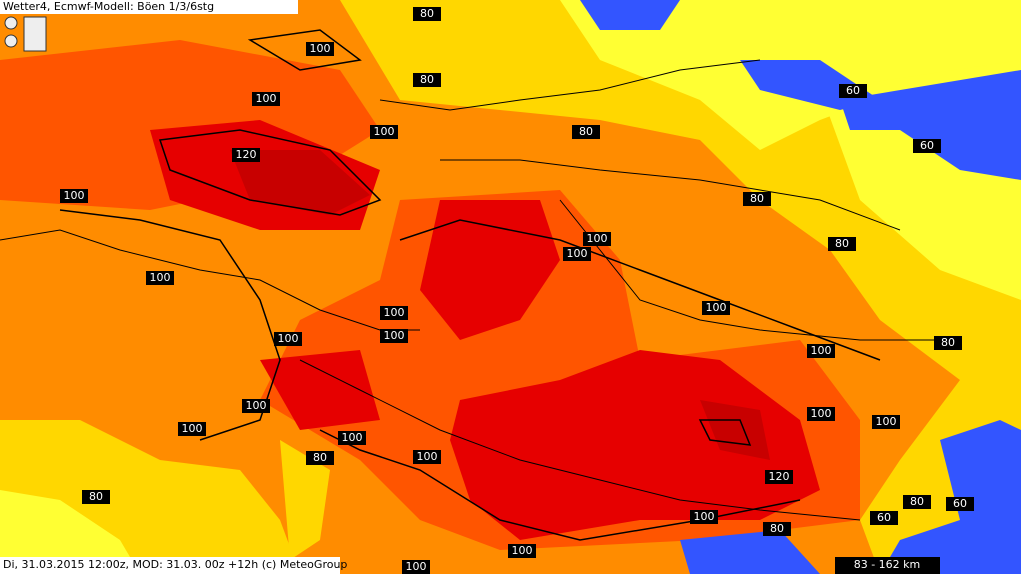 This screenshot has width=1021, height=574. I want to click on footer-bar, so click(170, 565).